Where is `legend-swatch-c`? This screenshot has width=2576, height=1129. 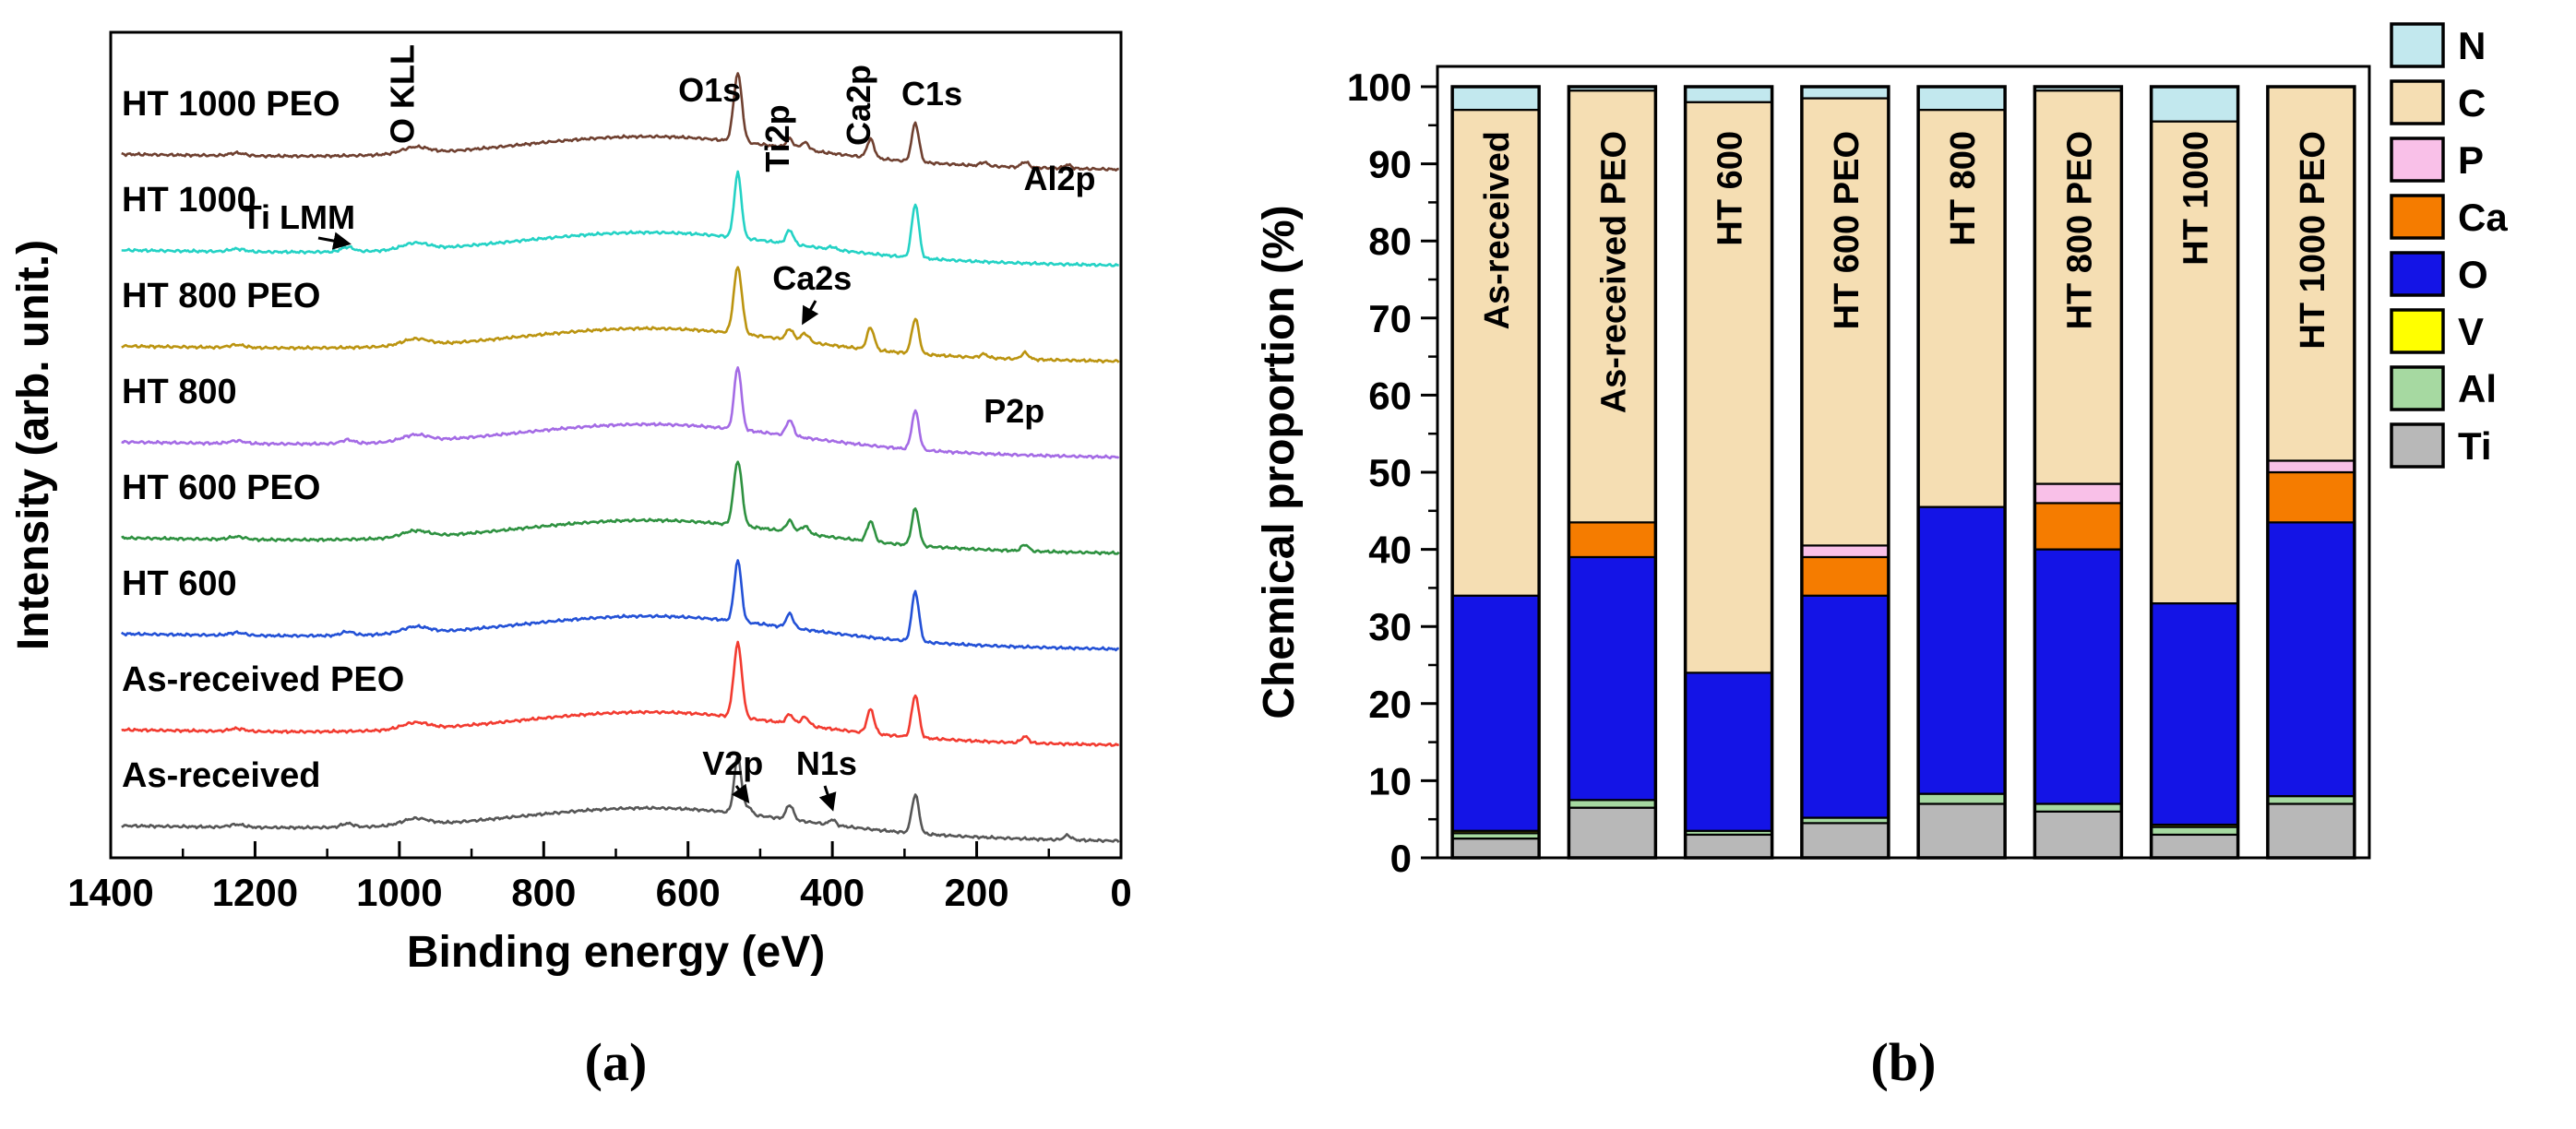 legend-swatch-c is located at coordinates (2418, 102).